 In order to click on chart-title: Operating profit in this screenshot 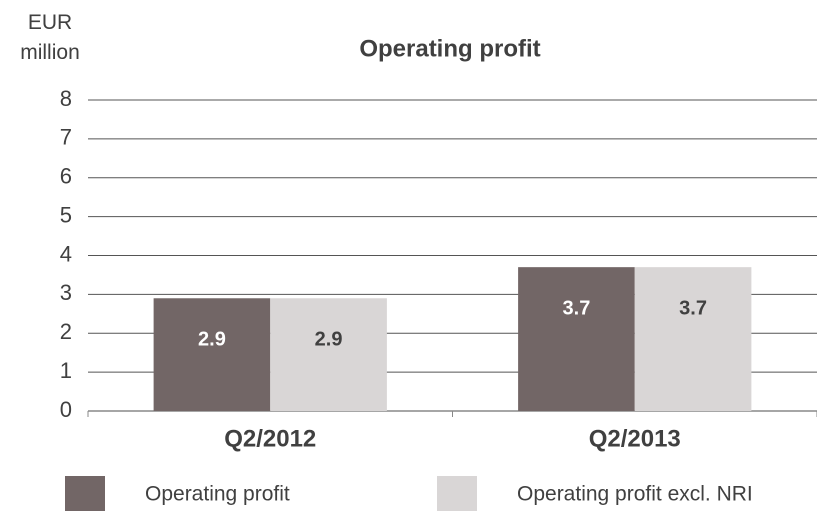, I will do `click(449, 48)`.